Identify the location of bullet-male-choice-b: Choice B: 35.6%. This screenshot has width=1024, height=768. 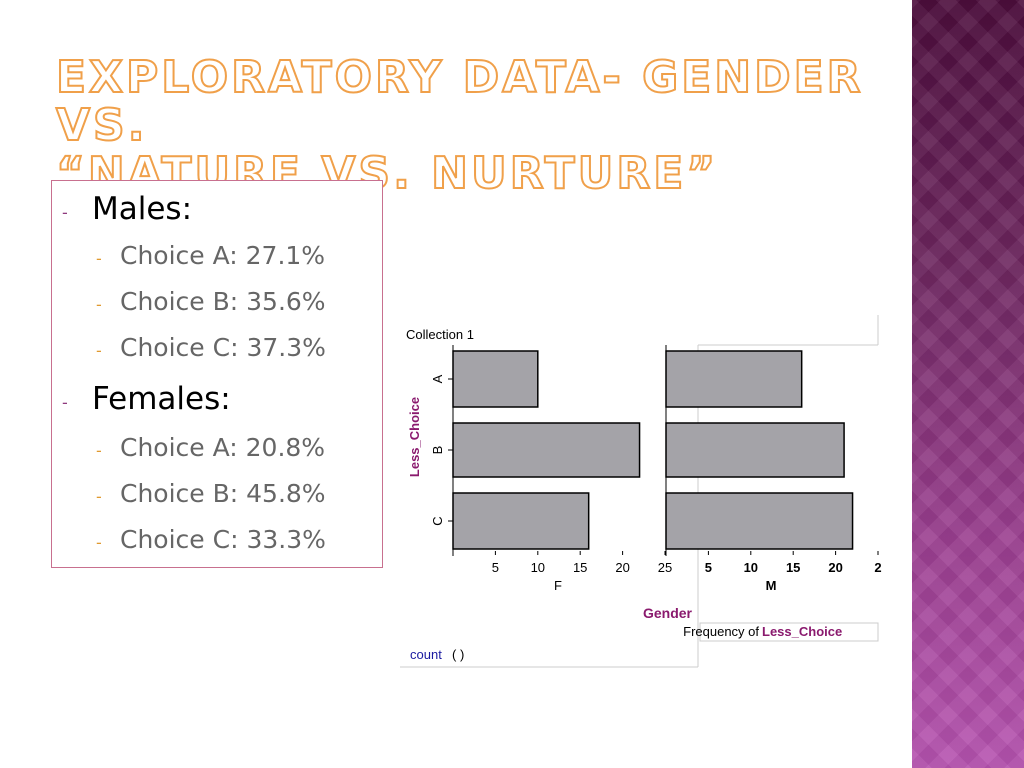
(223, 301).